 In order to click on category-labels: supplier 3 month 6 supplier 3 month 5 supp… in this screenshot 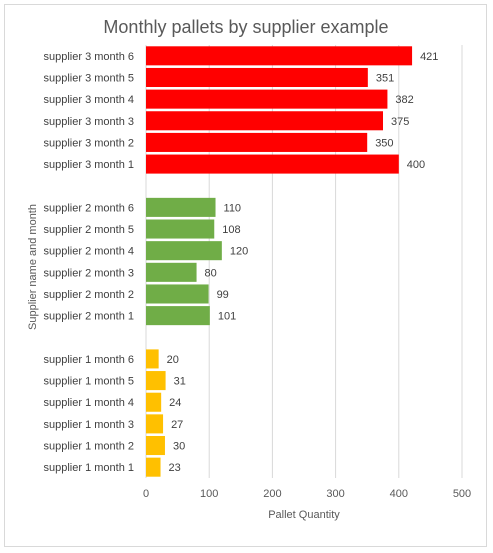, I will do `click(89, 262)`.